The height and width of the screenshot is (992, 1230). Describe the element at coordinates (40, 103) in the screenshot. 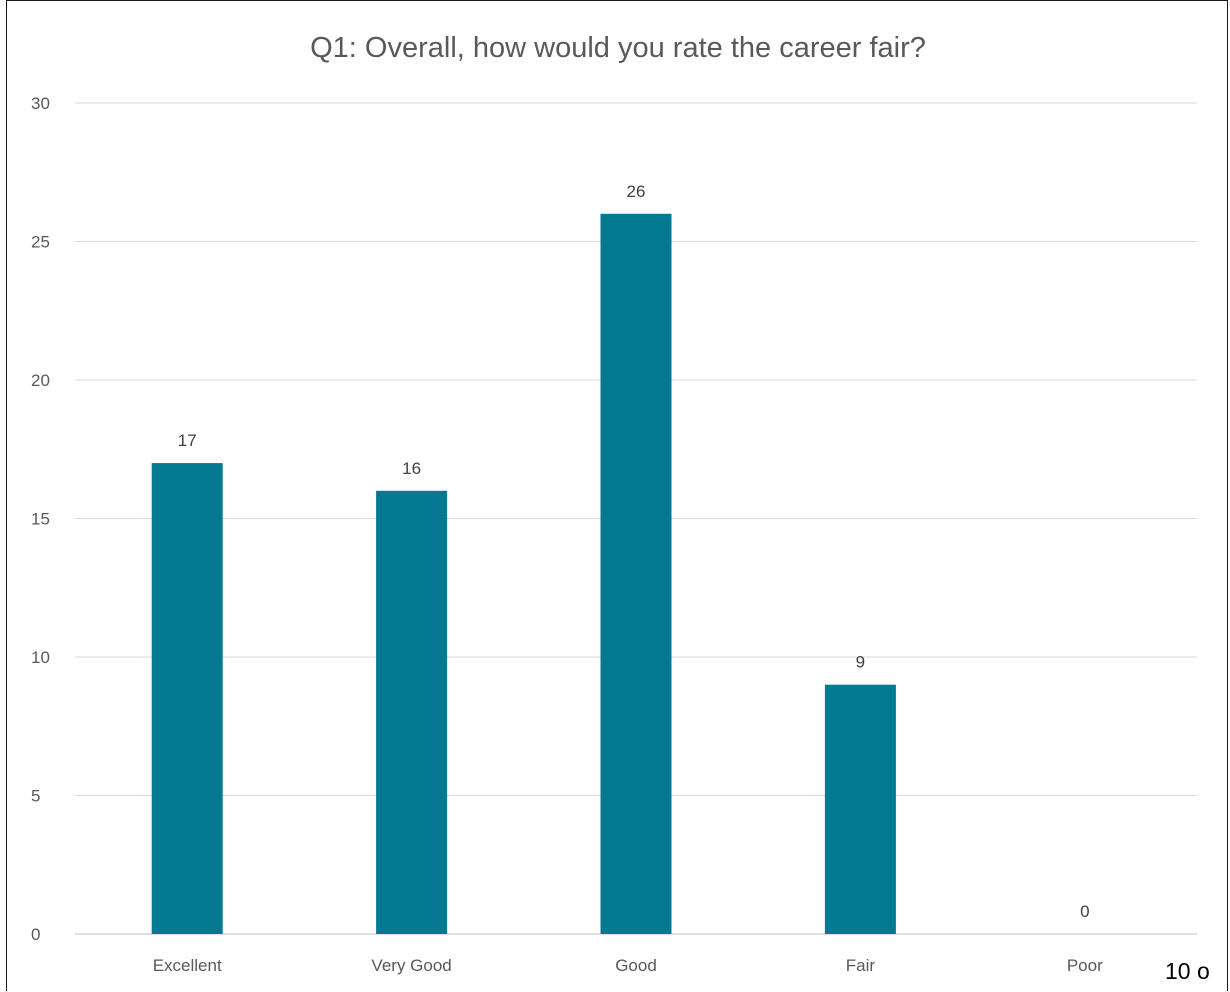

I see `y-tick-label: 30` at that location.